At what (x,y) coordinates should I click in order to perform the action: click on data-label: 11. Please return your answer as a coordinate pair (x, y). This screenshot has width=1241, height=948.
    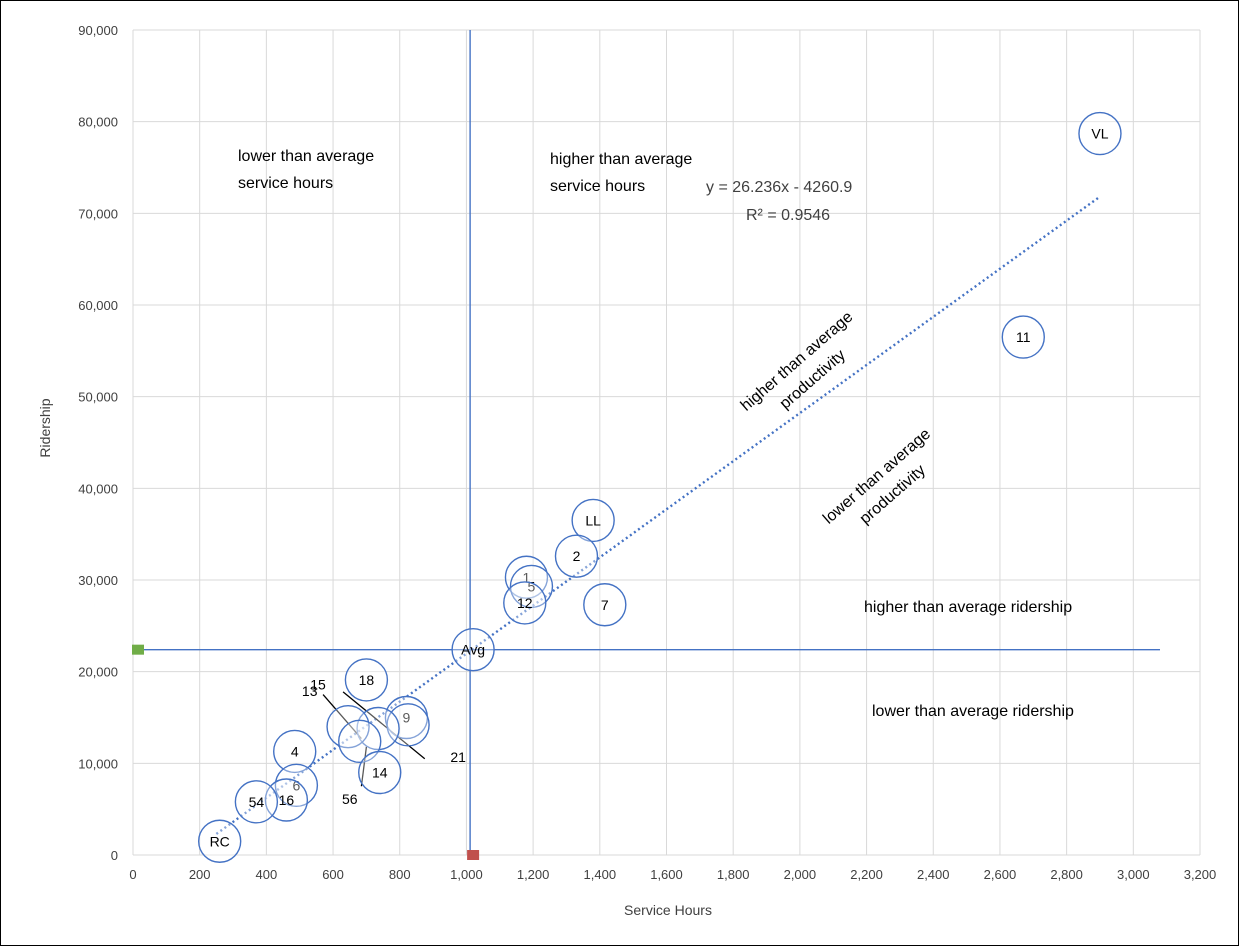
    Looking at the image, I should click on (1023, 337).